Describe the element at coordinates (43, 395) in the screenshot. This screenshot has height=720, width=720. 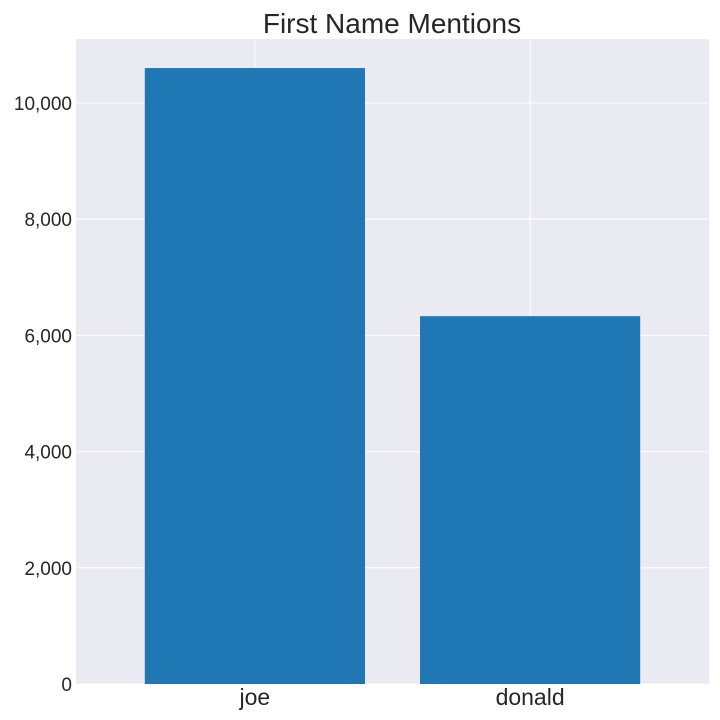
I see `y-axis-ticks: 0 2,000 4,000 6,000 8,000 10,000` at that location.